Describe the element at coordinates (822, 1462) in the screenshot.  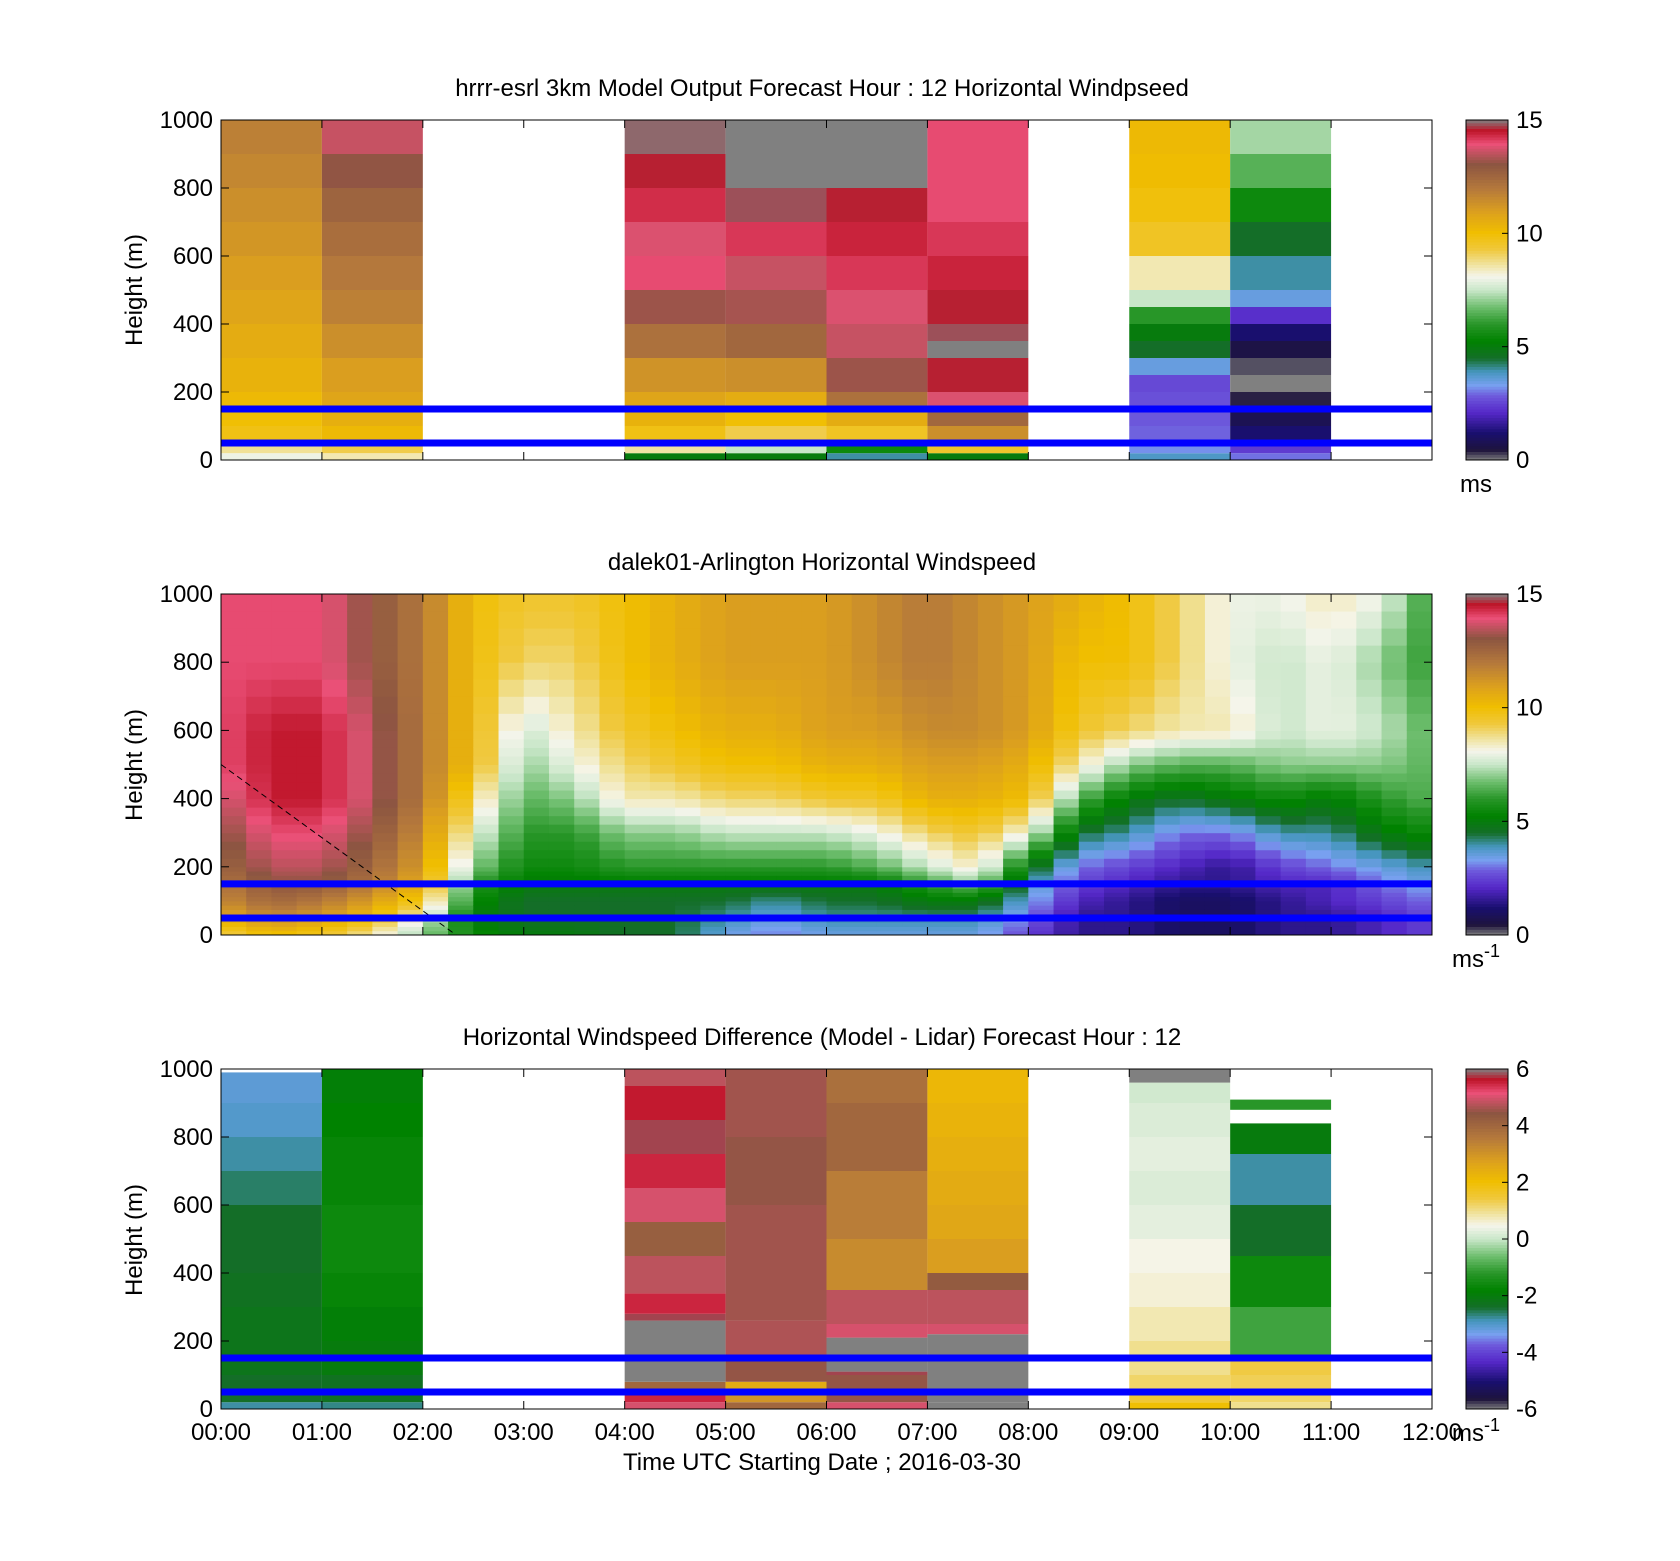
I see `x-axis-label: Time UTC Starting Date ; 2016-03-30` at that location.